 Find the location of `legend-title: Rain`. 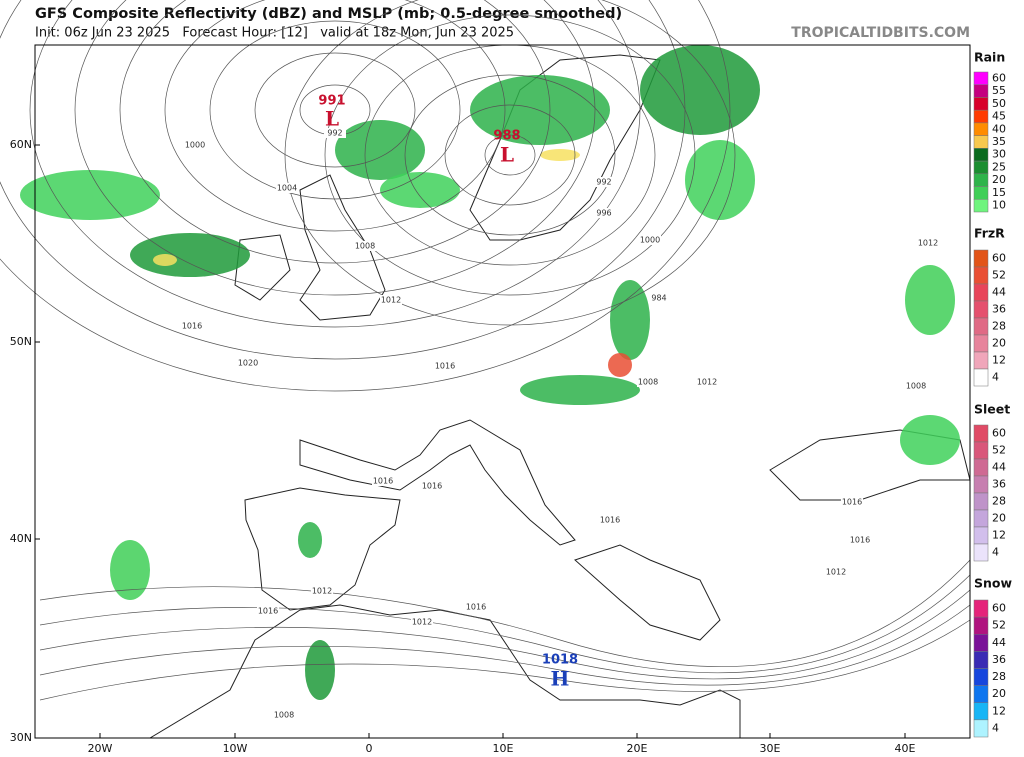

legend-title: Rain is located at coordinates (989, 57).